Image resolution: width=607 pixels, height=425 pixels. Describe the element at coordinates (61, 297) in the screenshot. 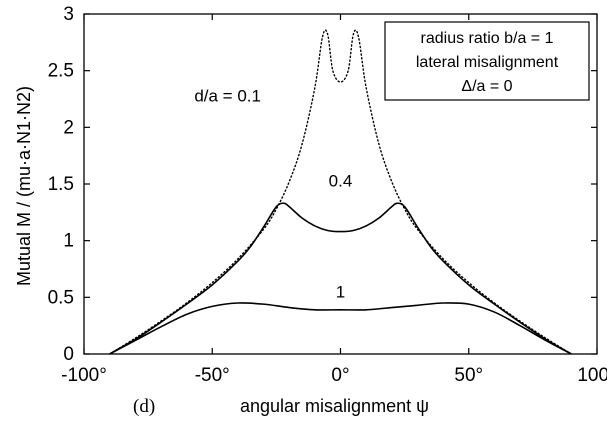

I see `y-tick-label: 0.5` at that location.